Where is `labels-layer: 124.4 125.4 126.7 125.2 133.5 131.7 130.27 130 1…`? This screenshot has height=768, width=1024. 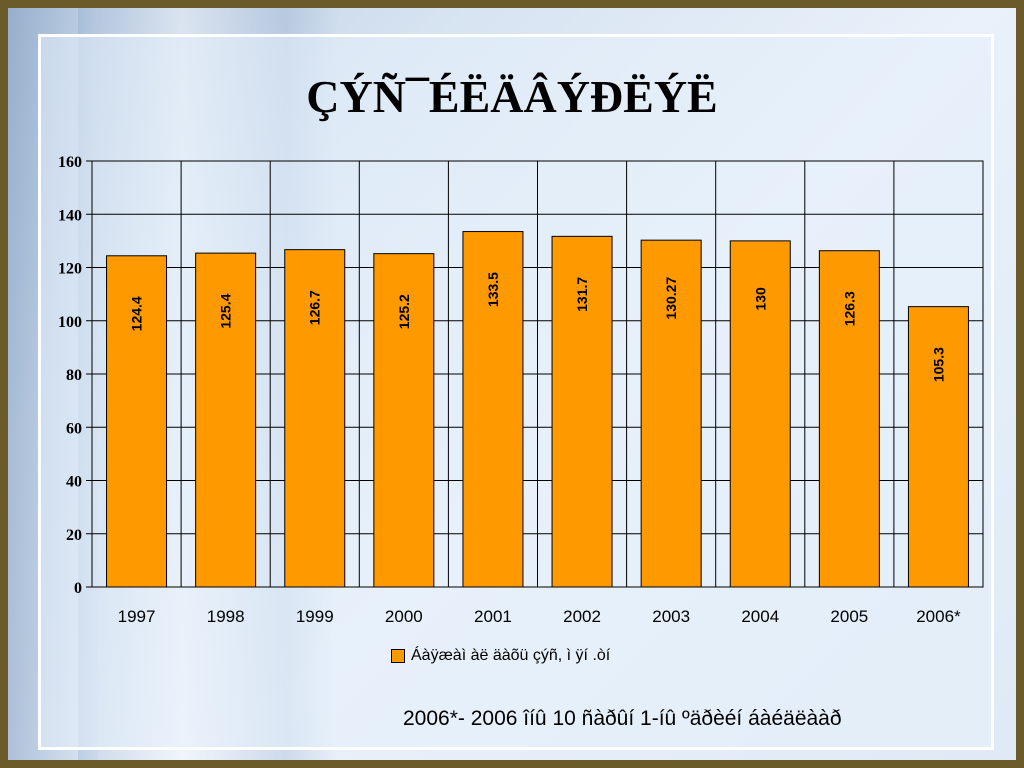 labels-layer: 124.4 125.4 126.7 125.2 133.5 131.7 130.27 130 1… is located at coordinates (538, 327).